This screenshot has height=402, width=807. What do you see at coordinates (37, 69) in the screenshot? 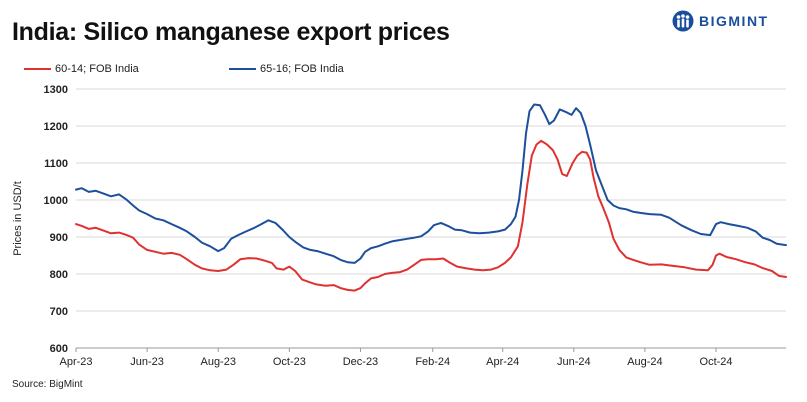
I see `legend-swatch-red` at bounding box center [37, 69].